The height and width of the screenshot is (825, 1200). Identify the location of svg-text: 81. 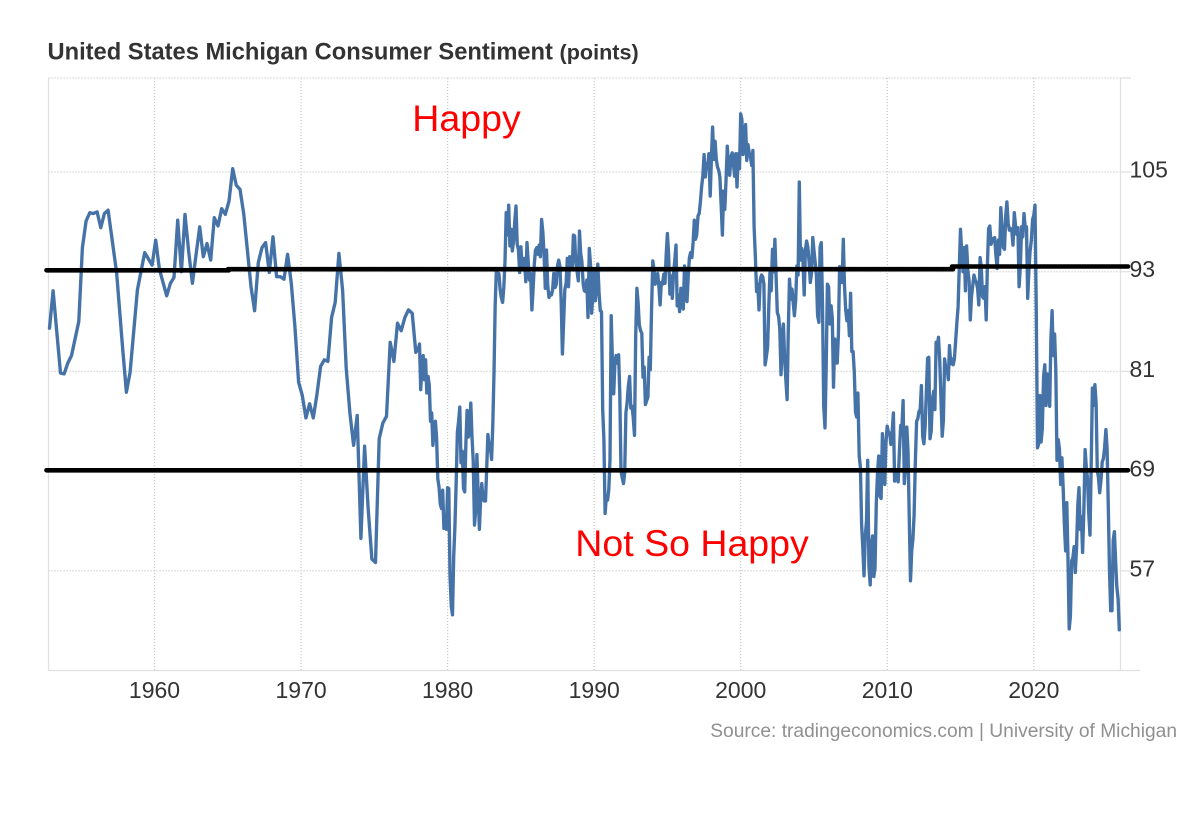
(1143, 369).